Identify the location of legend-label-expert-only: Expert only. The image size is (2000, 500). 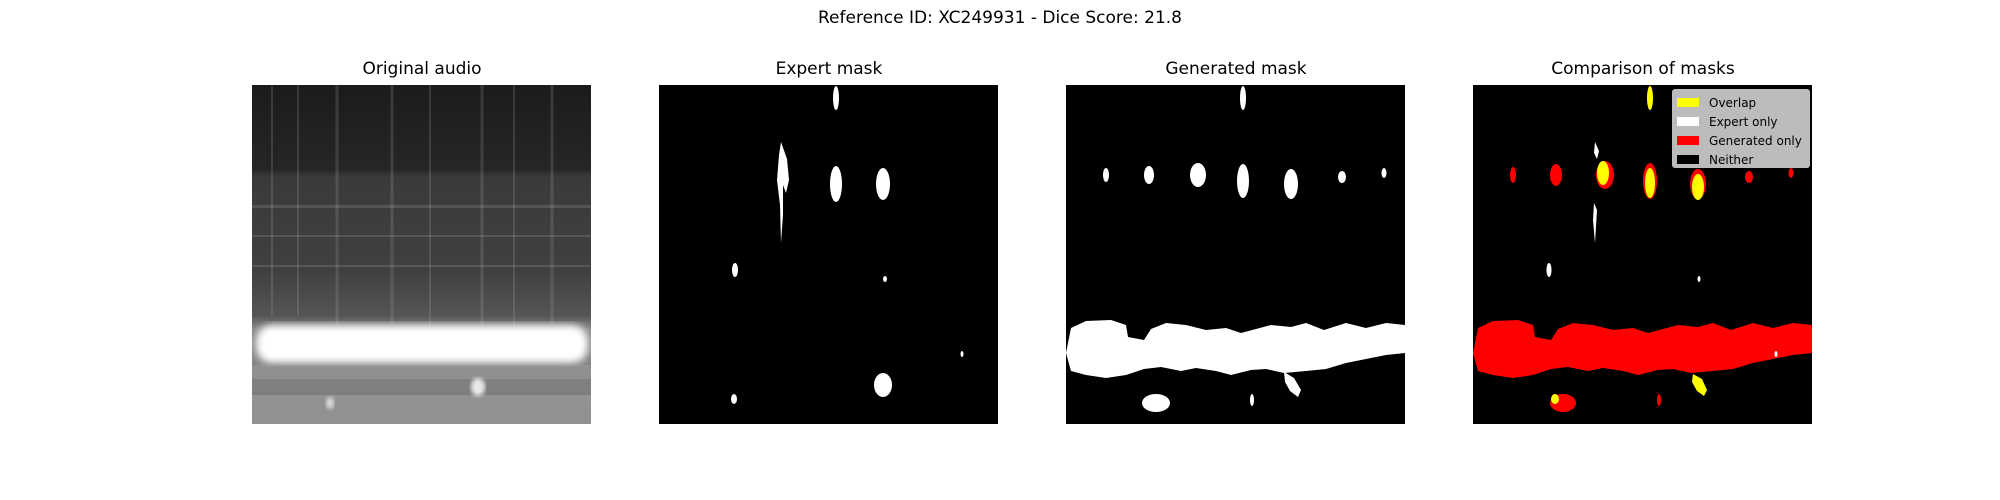
(1743, 121).